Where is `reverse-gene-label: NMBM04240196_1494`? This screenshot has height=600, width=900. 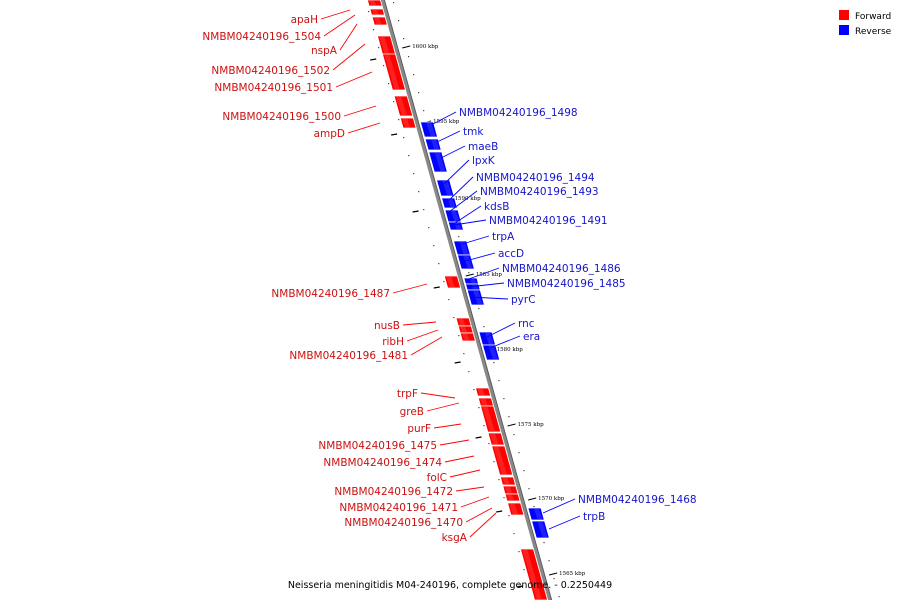 reverse-gene-label: NMBM04240196_1494 is located at coordinates (535, 178).